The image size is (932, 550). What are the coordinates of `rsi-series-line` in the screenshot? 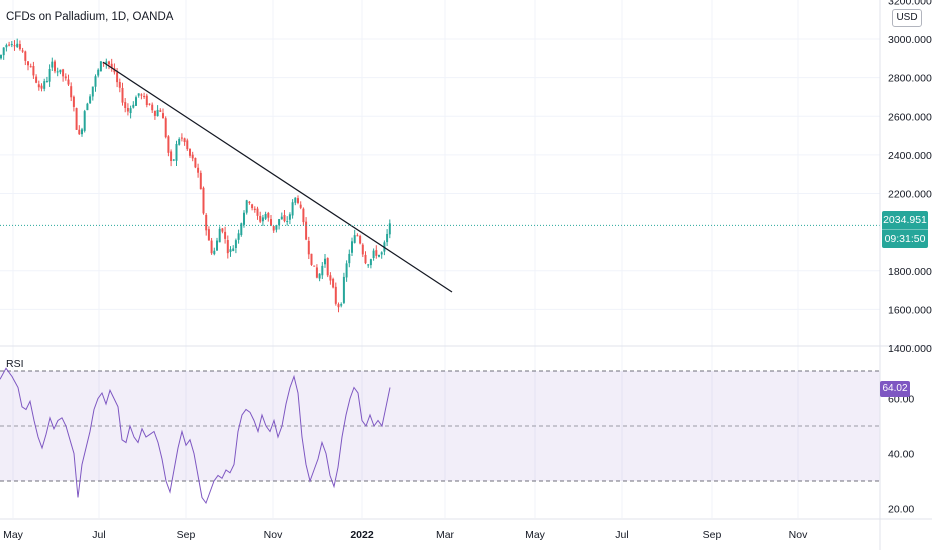 It's located at (195, 436).